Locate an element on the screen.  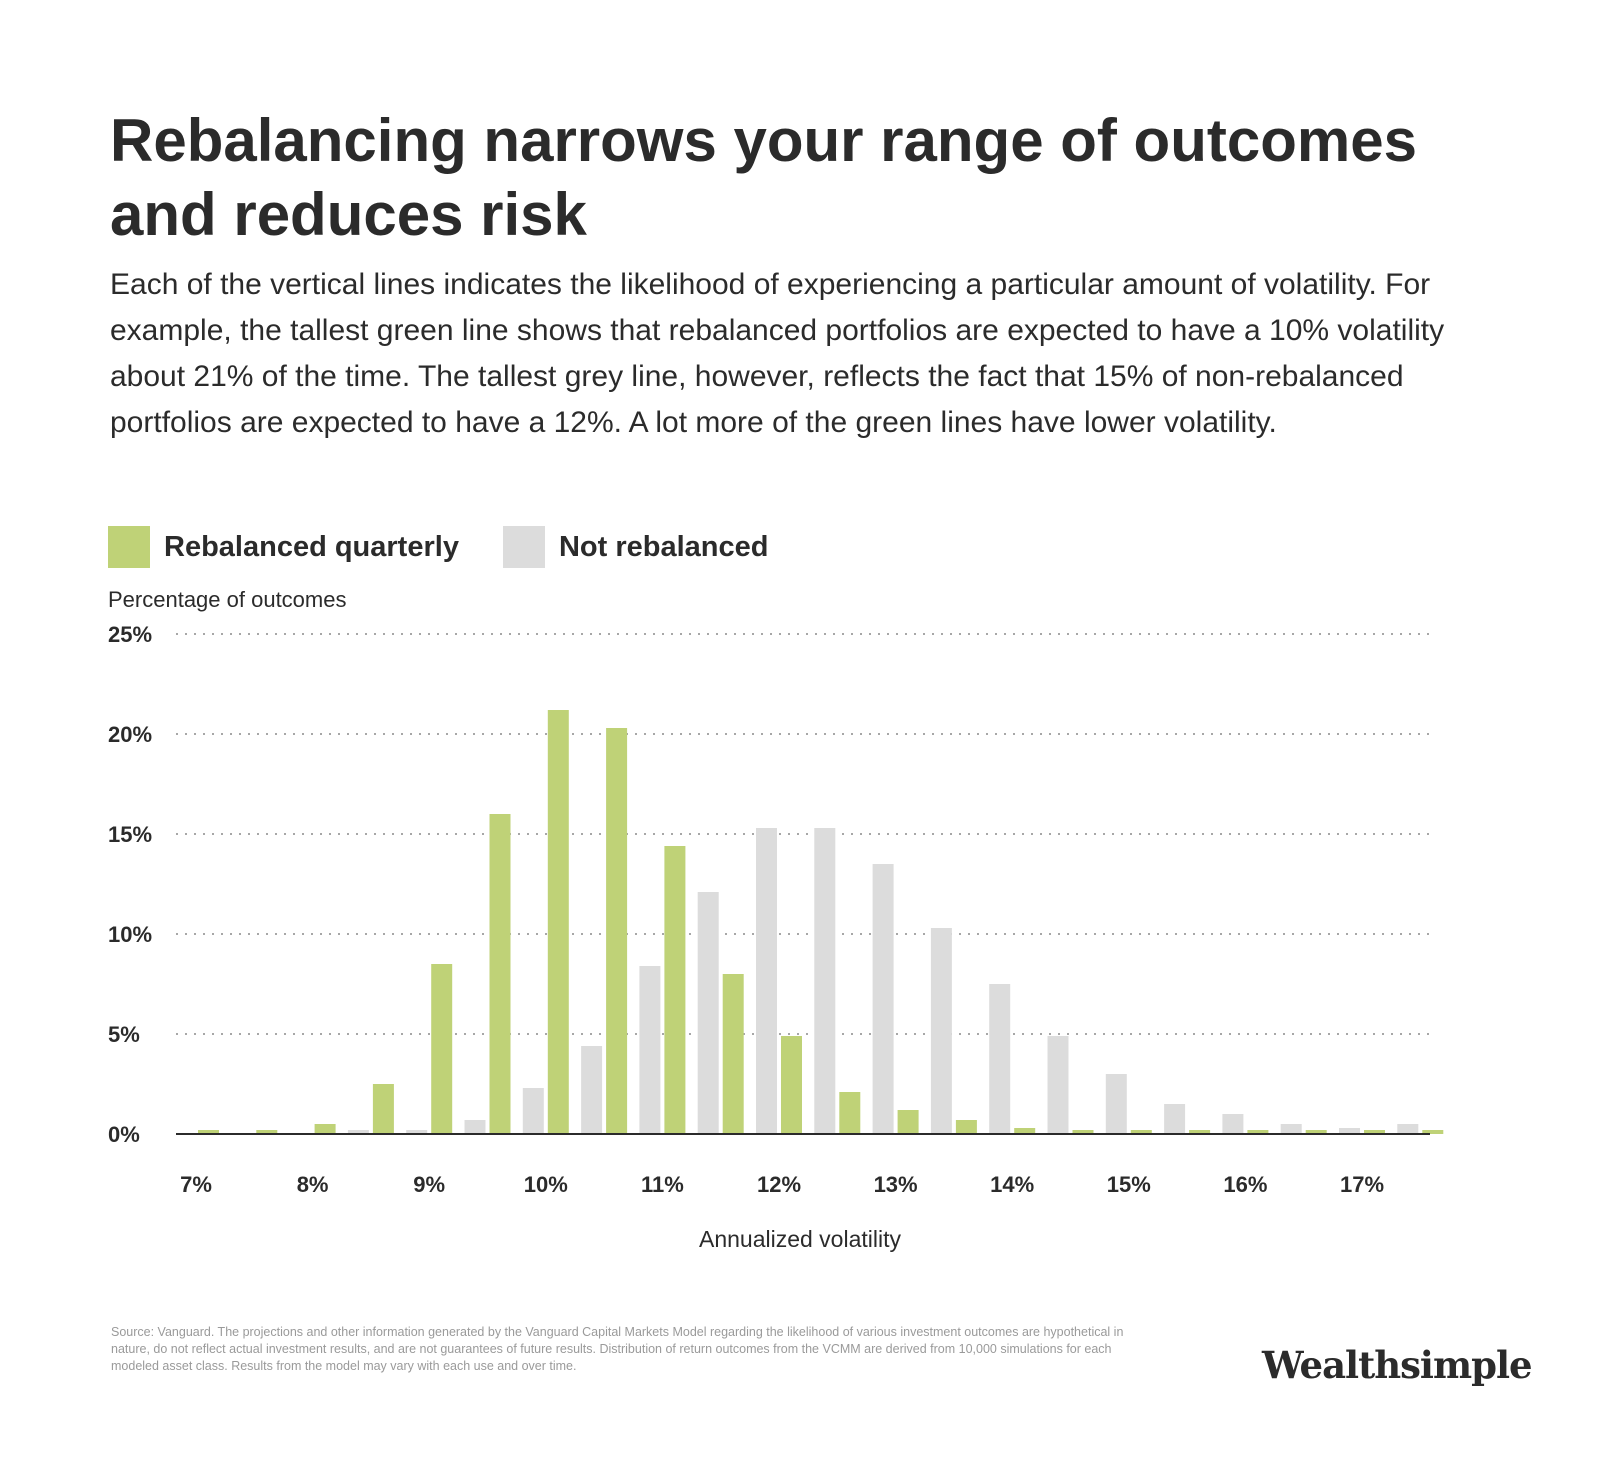
bar-rebalanced-9.5 is located at coordinates (500, 974).